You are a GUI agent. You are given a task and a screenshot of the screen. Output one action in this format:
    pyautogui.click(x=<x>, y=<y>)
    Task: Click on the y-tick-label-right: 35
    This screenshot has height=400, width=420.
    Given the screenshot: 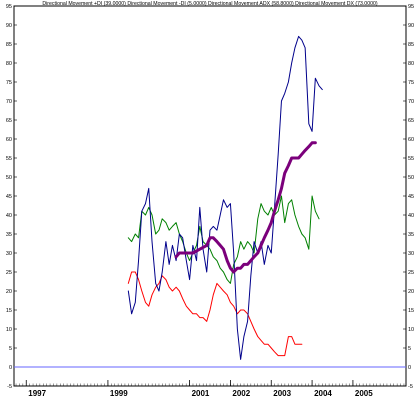 What is the action you would take?
    pyautogui.click(x=411, y=235)
    